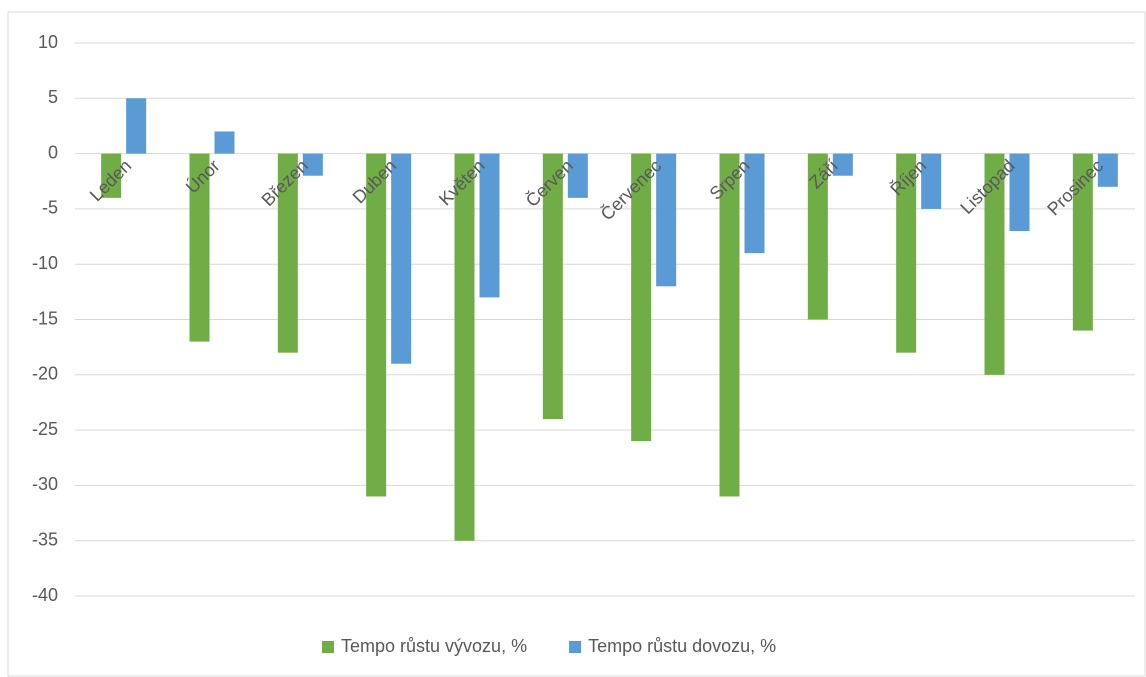 The image size is (1146, 677). What do you see at coordinates (45, 484) in the screenshot?
I see `y-tick-label: -30` at bounding box center [45, 484].